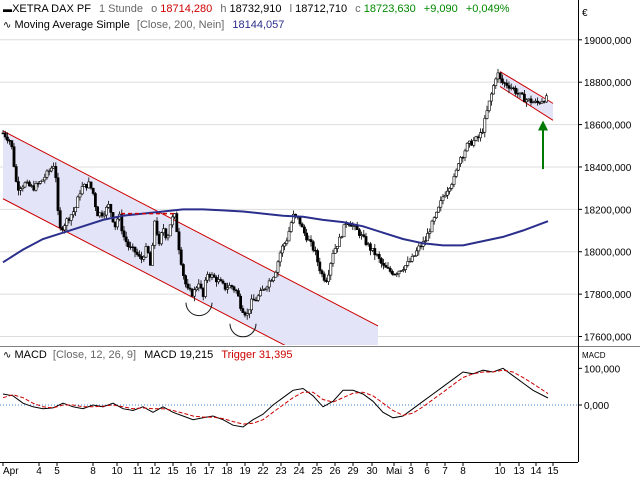 The width and height of the screenshot is (640, 480). Describe the element at coordinates (553, 471) in the screenshot. I see `x-tick-label: 15` at that location.